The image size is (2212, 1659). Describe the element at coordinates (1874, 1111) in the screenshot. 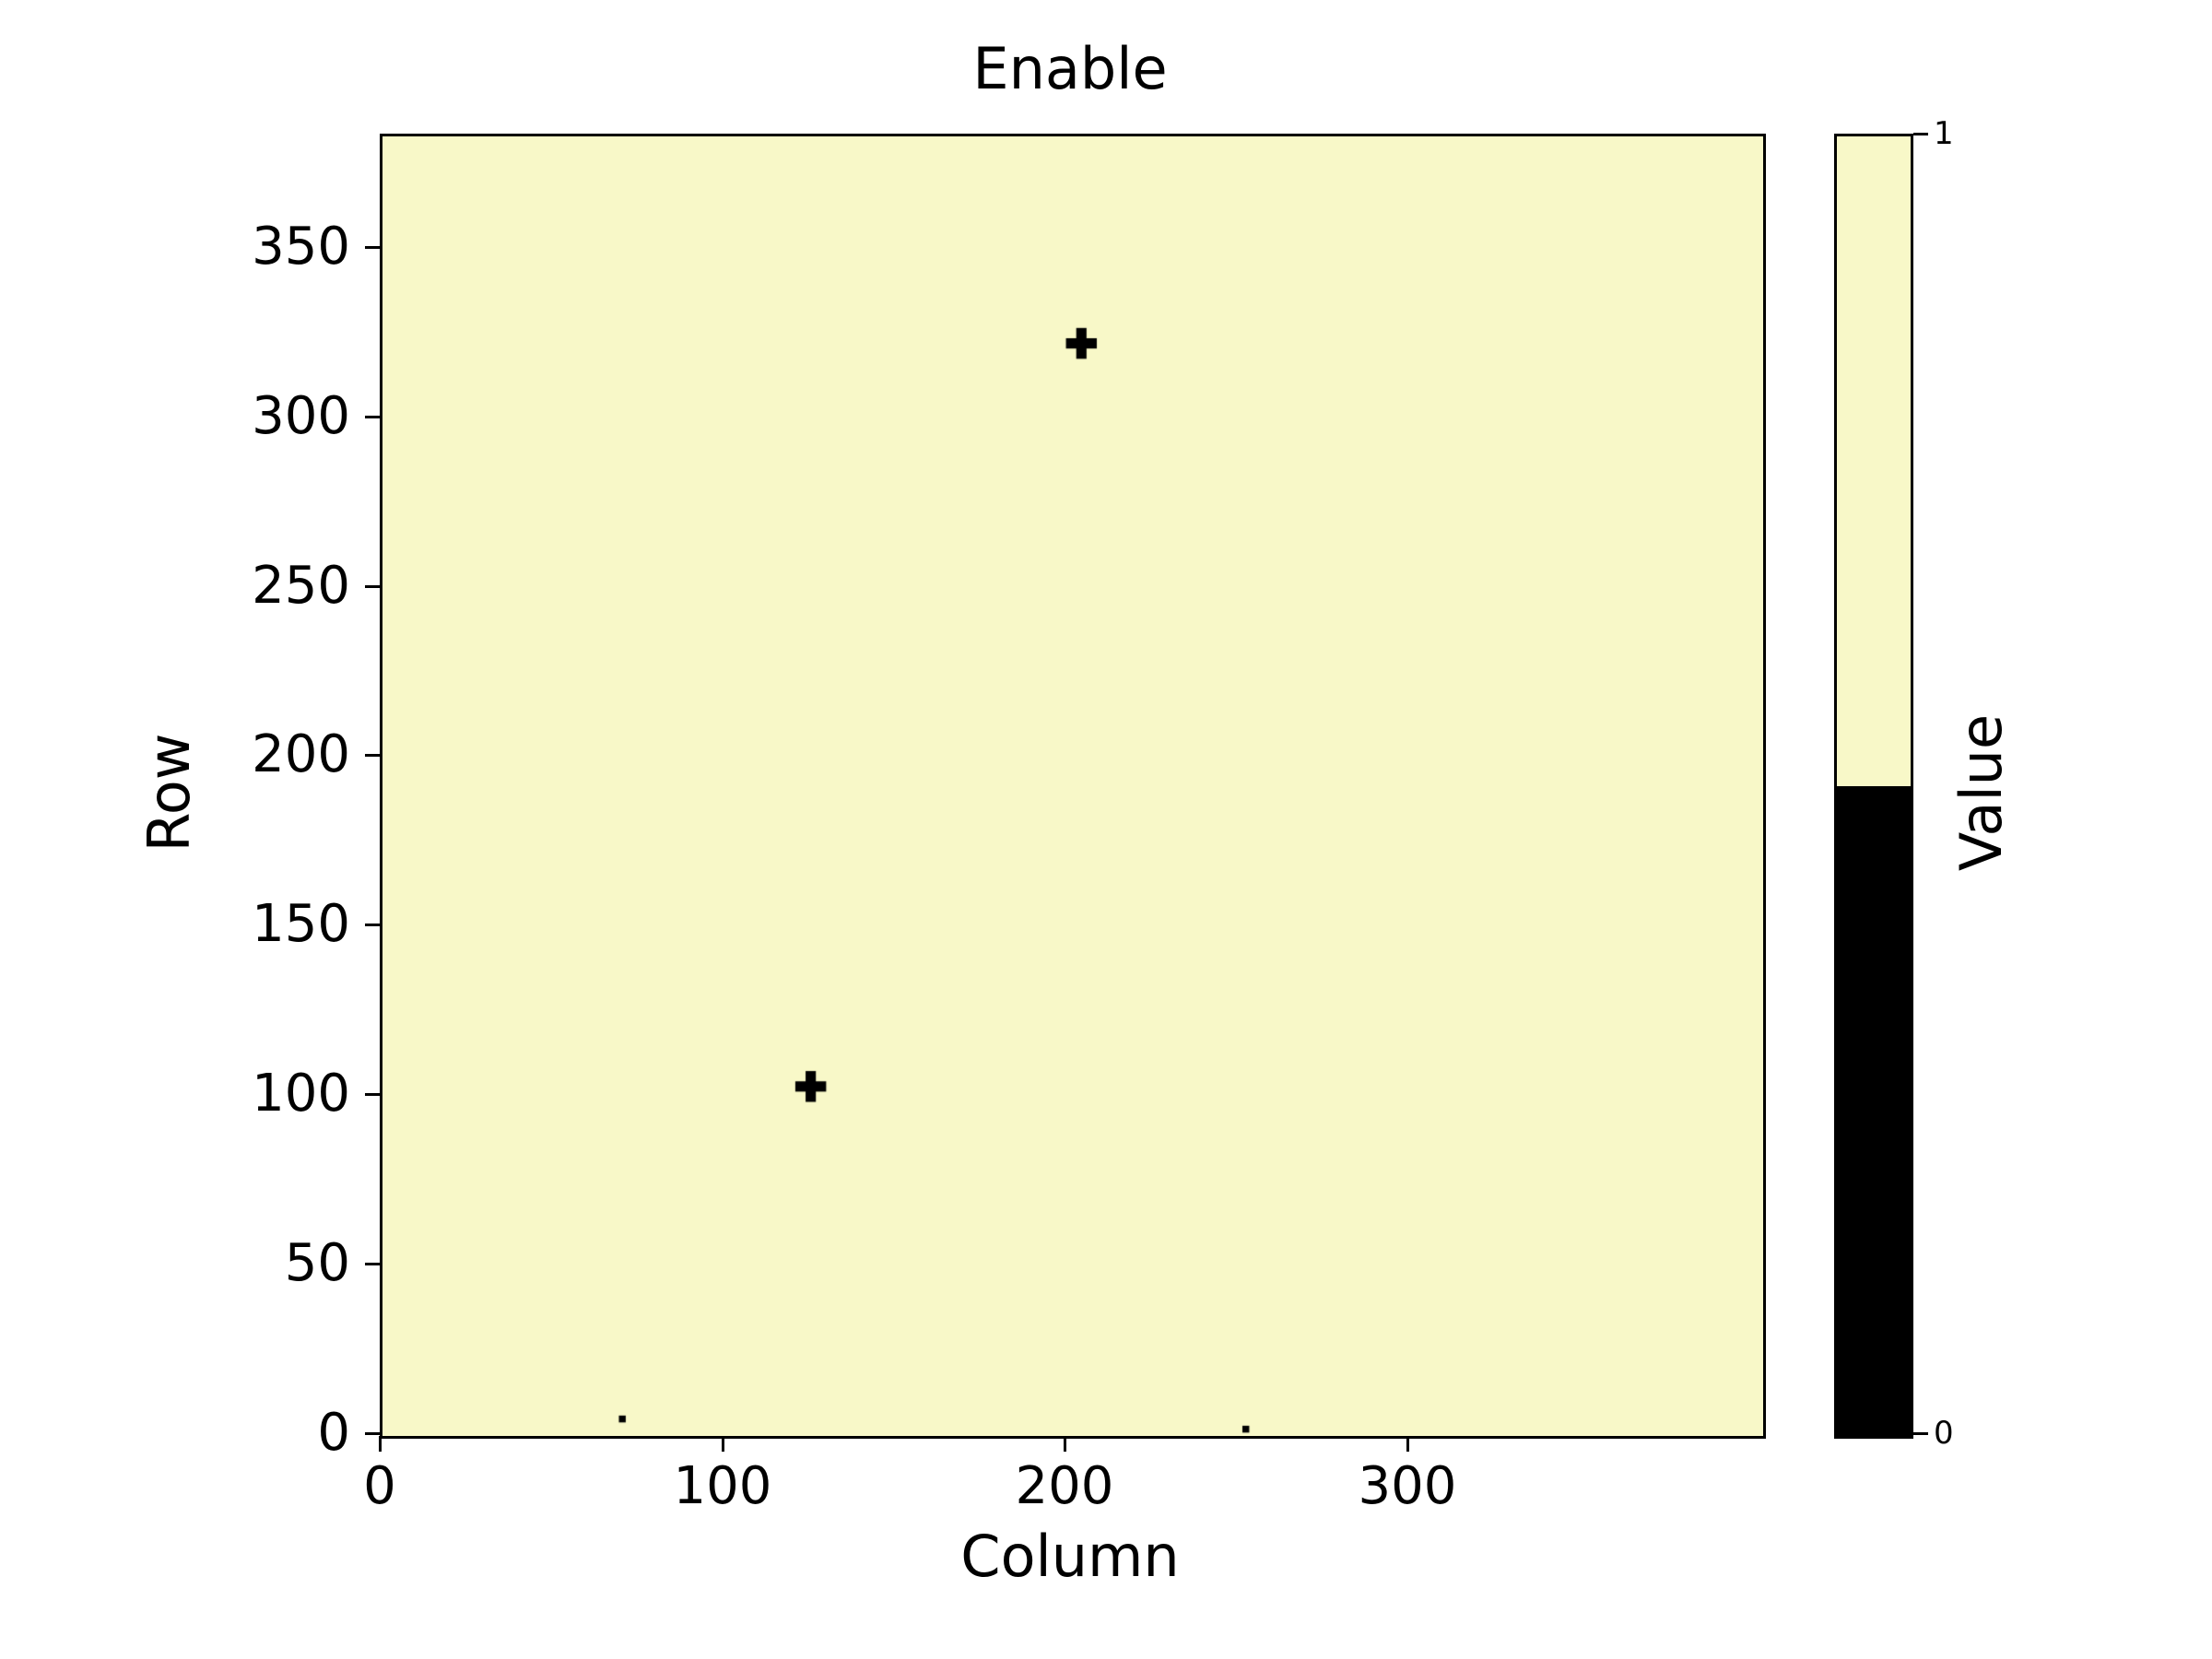

I see `colorbar-low-band` at that location.